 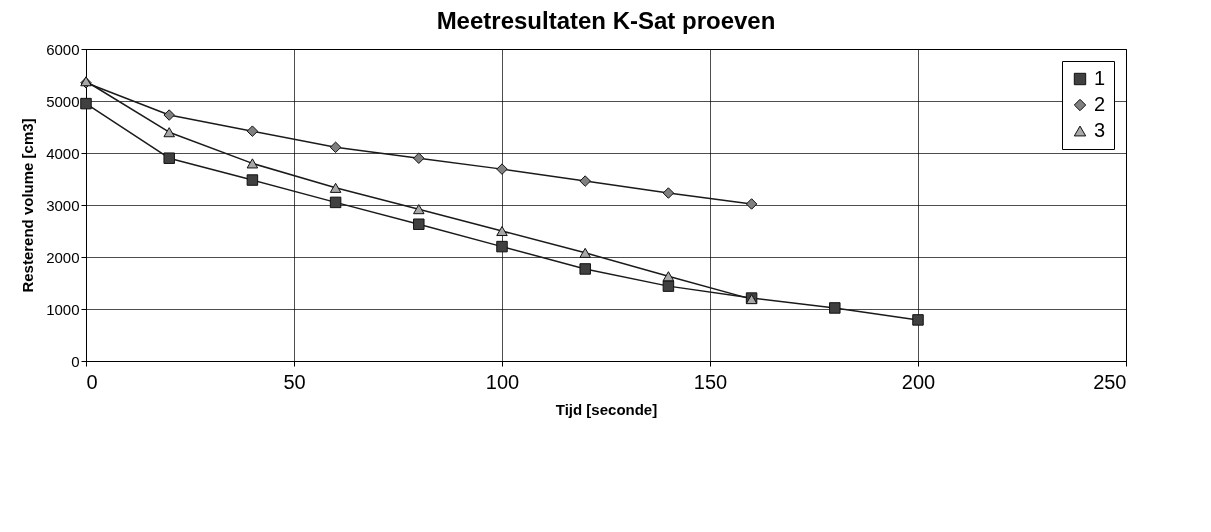 I want to click on x-tick-label: 50, so click(x=294, y=381).